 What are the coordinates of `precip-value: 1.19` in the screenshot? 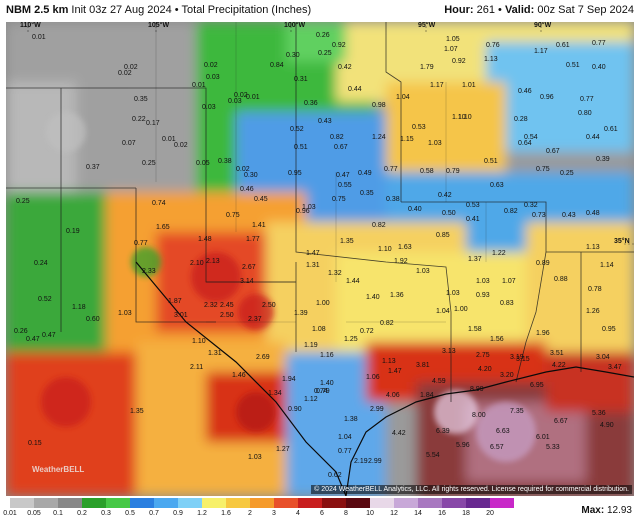 It's located at (311, 345).